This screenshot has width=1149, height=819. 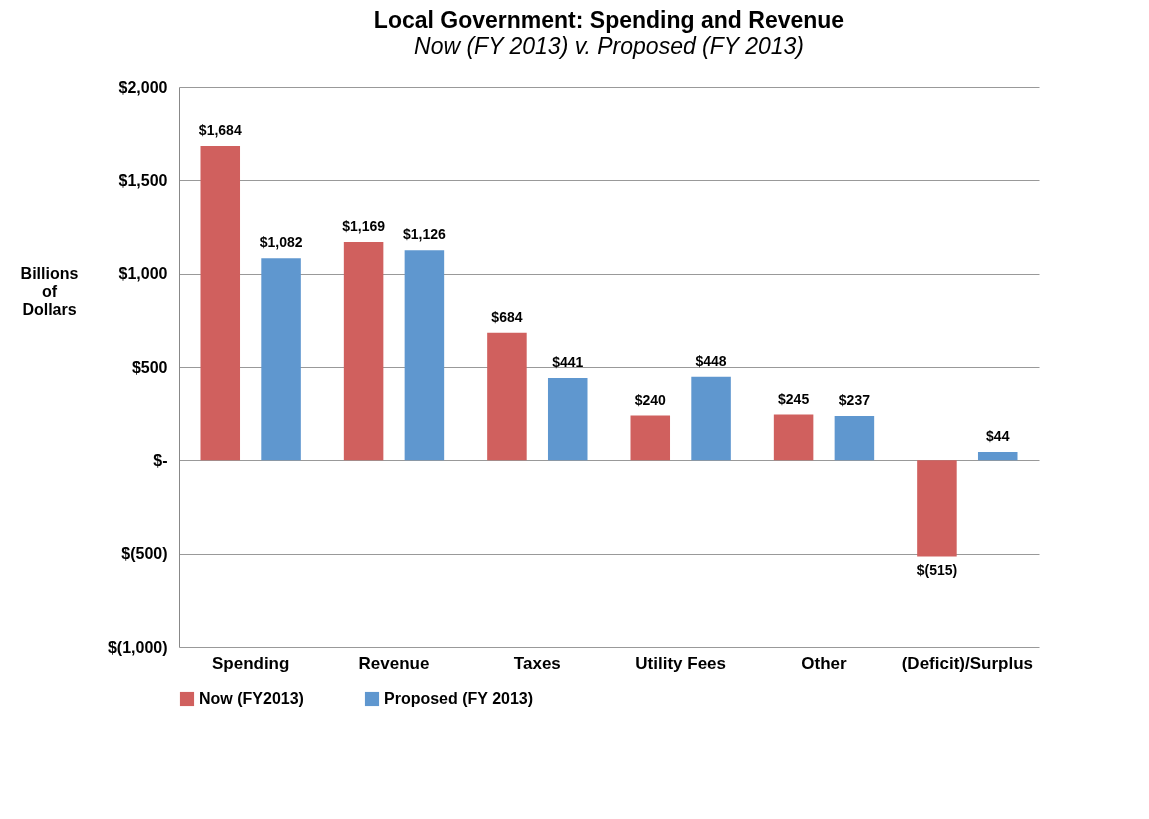 I want to click on y-tick-label: $500, so click(x=149, y=367).